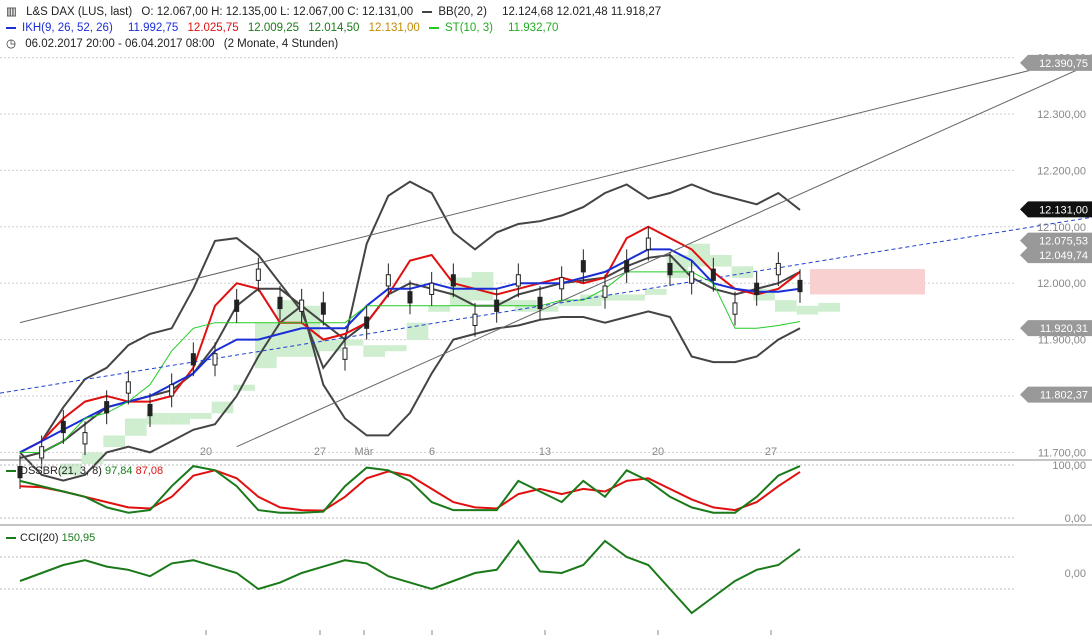 Image resolution: width=1092 pixels, height=635 pixels. Describe the element at coordinates (432, 452) in the screenshot. I see `time-axis-label: 6` at that location.